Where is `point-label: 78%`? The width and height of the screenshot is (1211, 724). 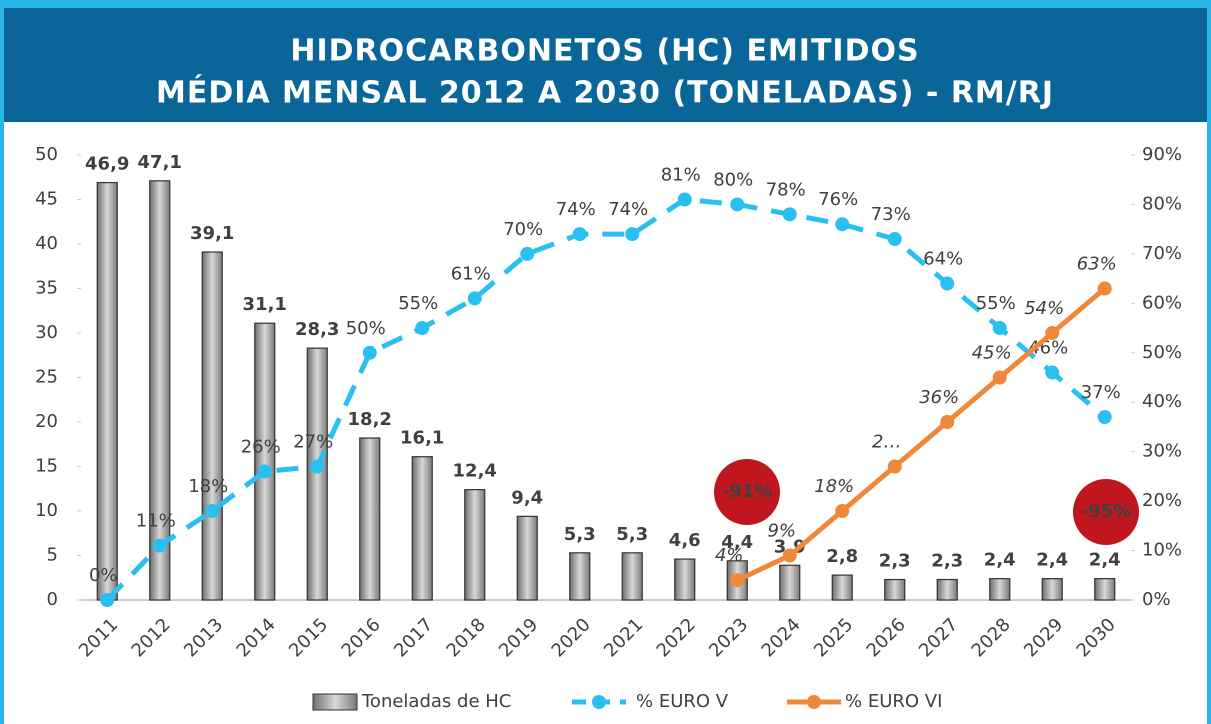 point-label: 78% is located at coordinates (786, 189).